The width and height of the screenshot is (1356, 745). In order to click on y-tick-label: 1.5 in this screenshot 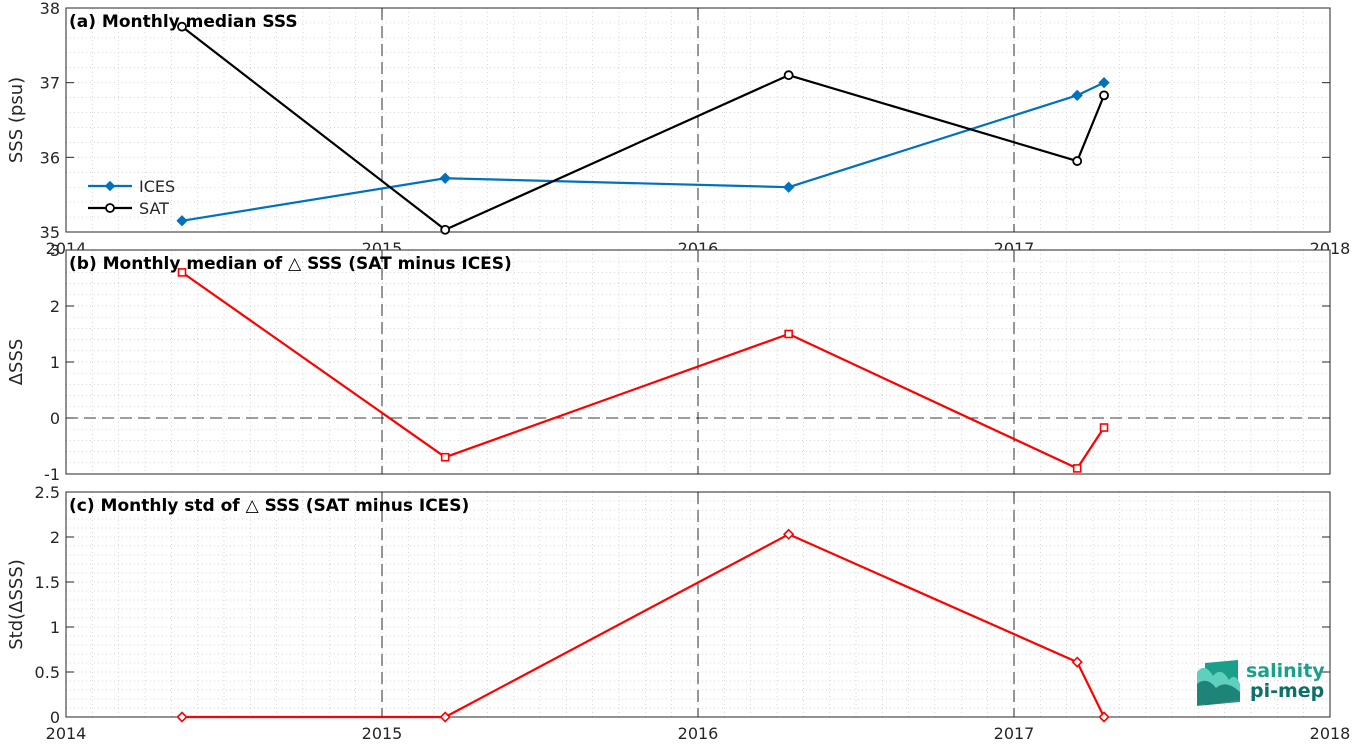, I will do `click(47, 582)`.